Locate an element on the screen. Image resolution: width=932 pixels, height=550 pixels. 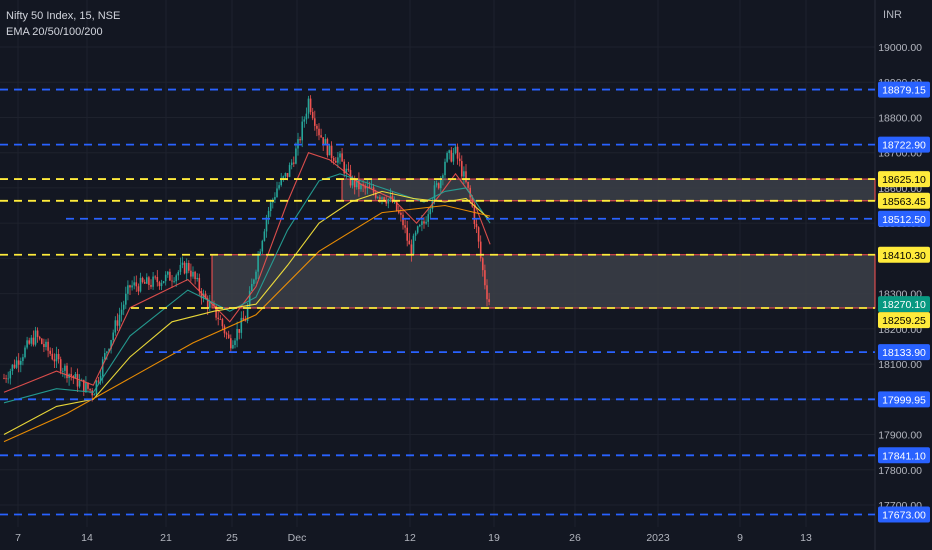
price-tag-text: 17841.10 is located at coordinates (904, 456).